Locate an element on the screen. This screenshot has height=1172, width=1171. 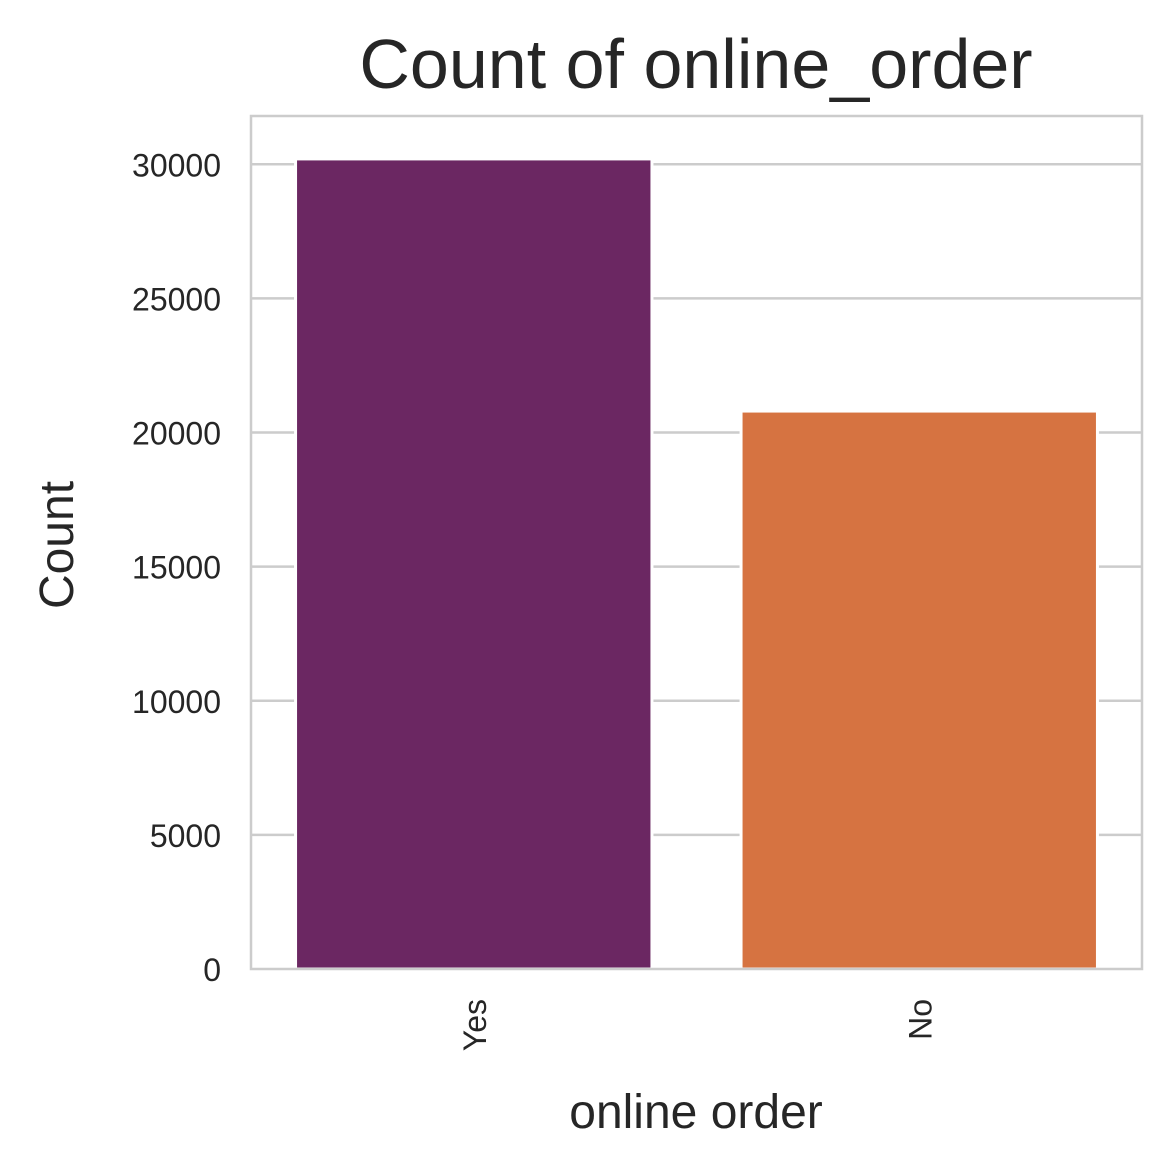
x-tick-labels: Yes No is located at coordinates (698, 1025).